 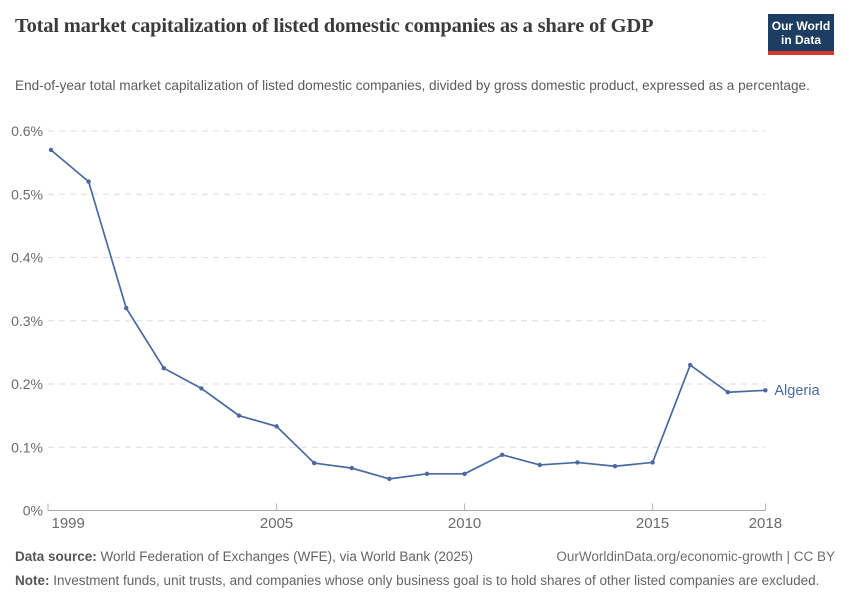 What do you see at coordinates (797, 391) in the screenshot?
I see `series-label: Algeria` at bounding box center [797, 391].